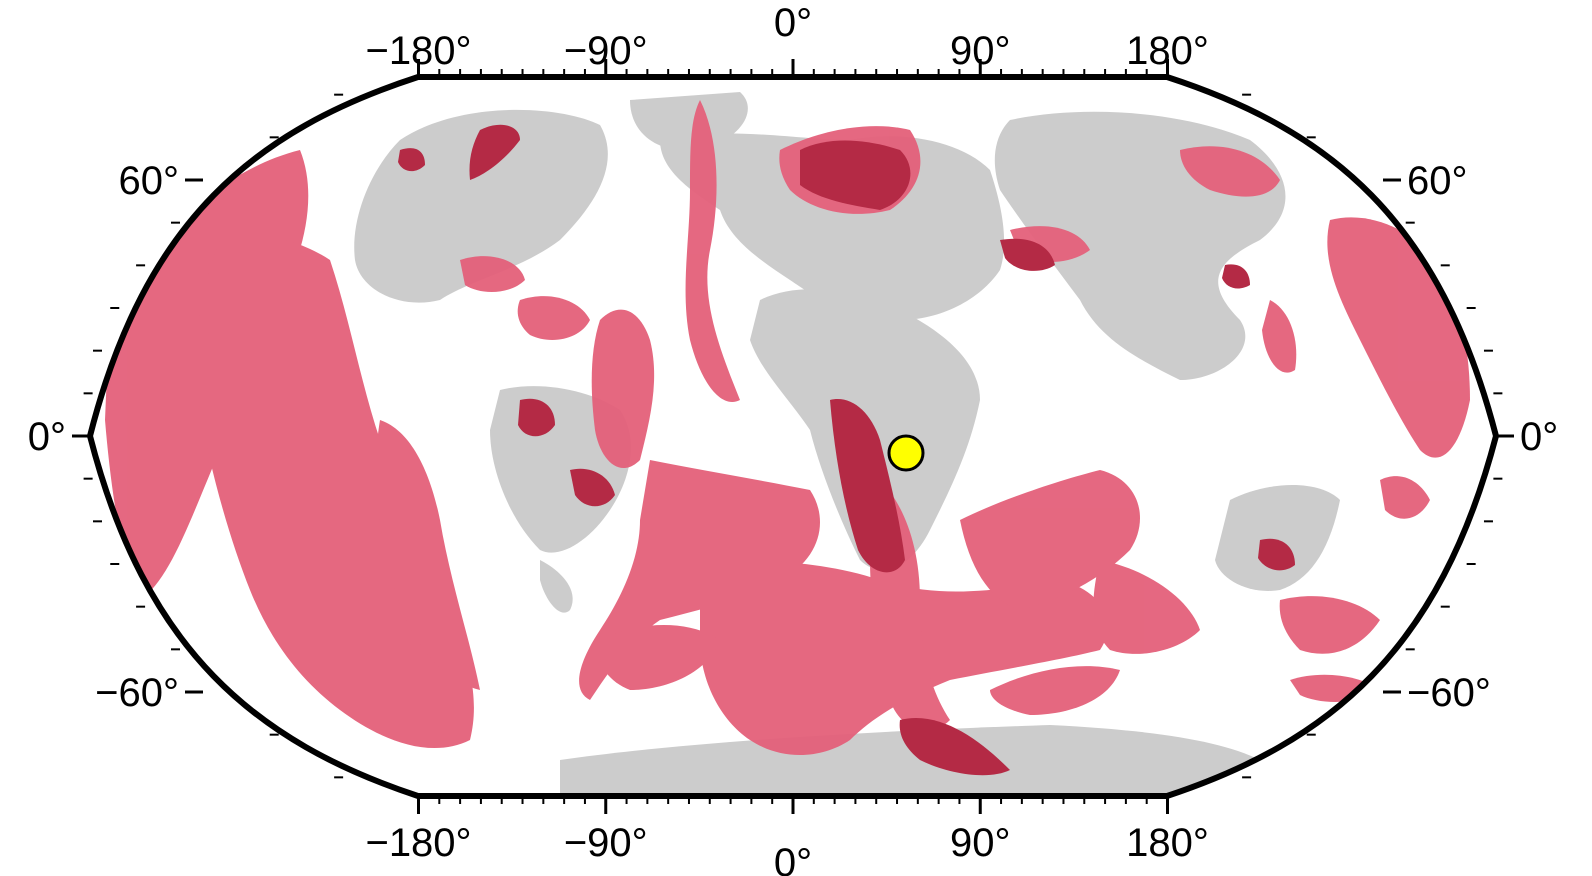 The image size is (1592, 876). Describe the element at coordinates (137, 693) in the screenshot. I see `left-lat-label: −60°` at that location.